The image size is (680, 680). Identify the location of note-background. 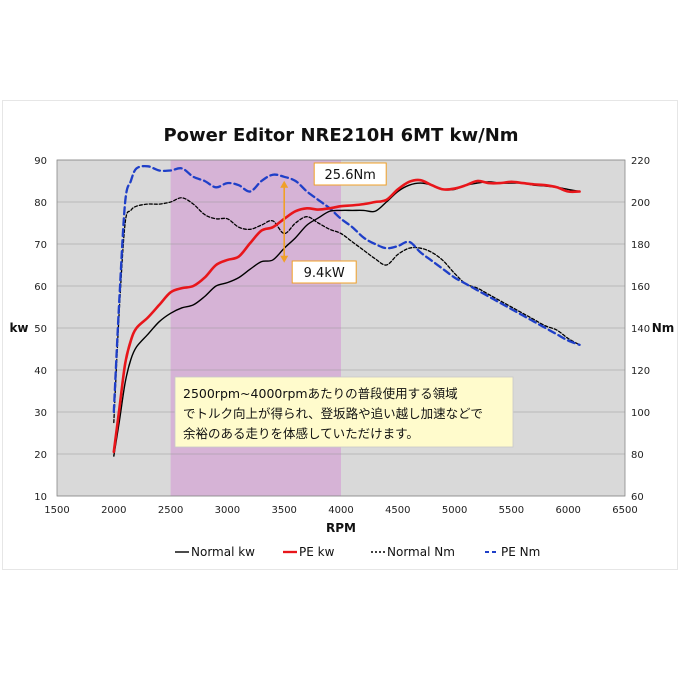
(344, 412).